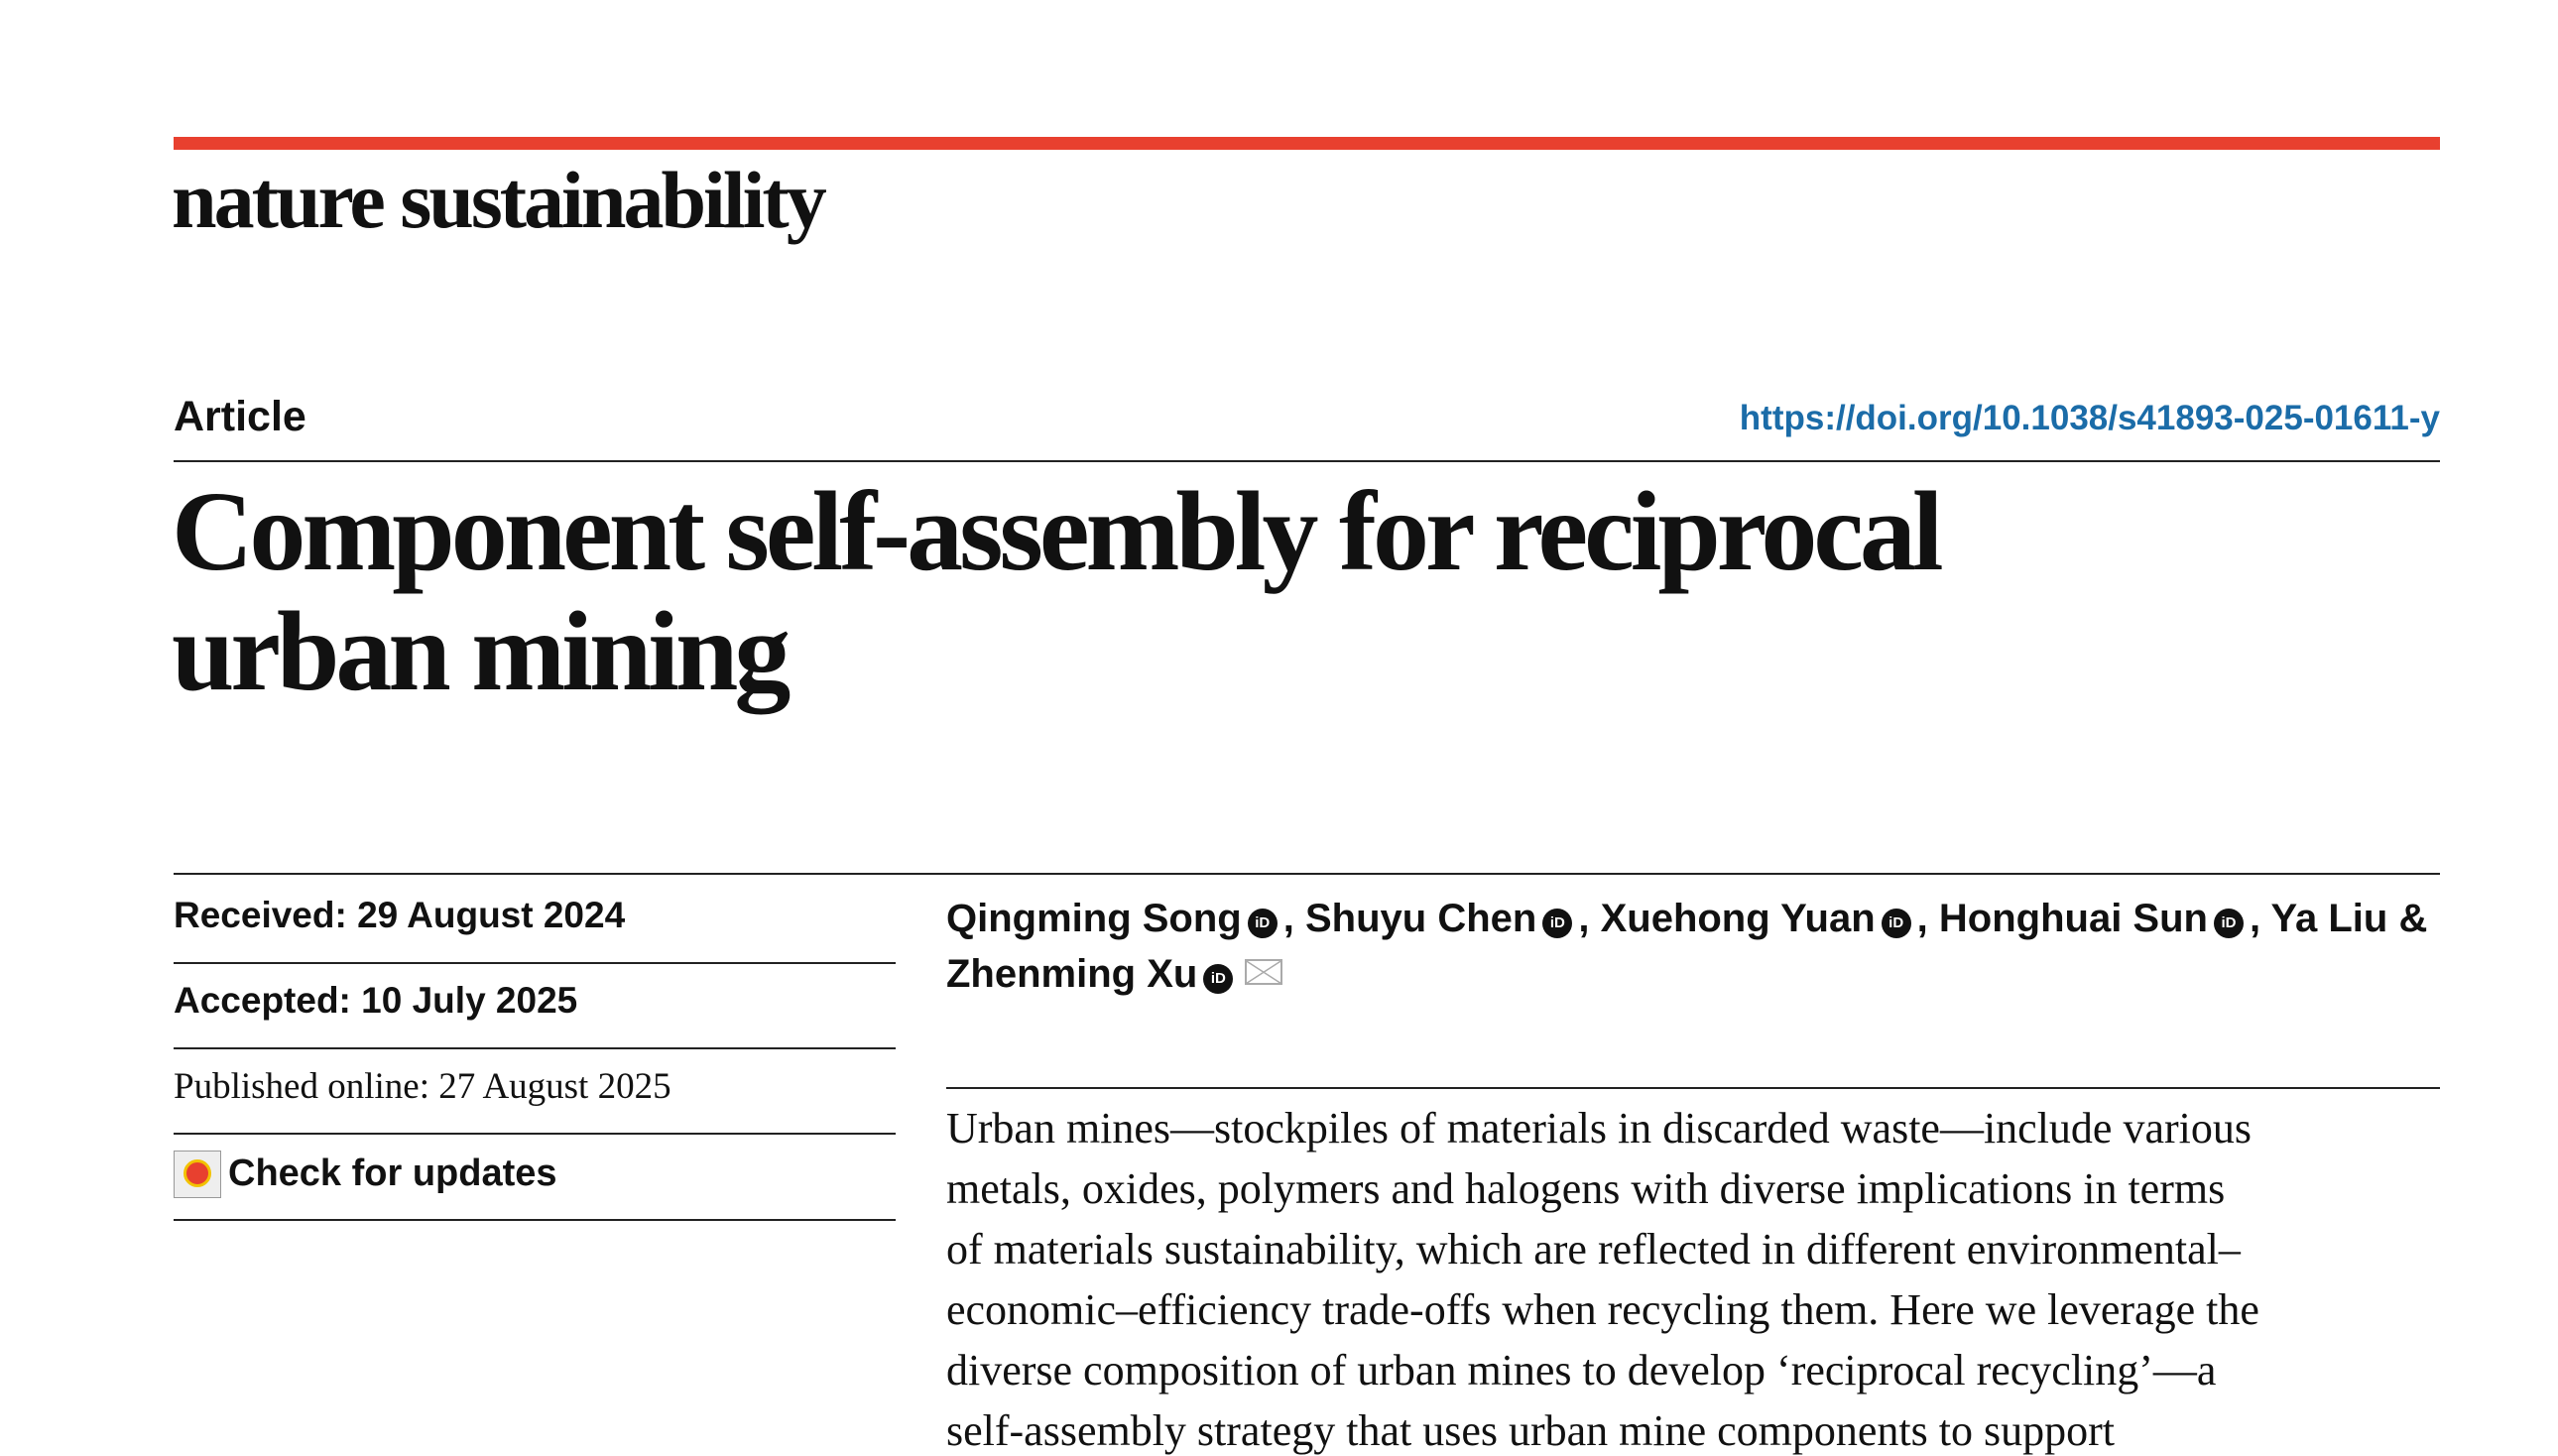 This screenshot has width=2558, height=1456. I want to click on date-label: Accepted:, so click(262, 1000).